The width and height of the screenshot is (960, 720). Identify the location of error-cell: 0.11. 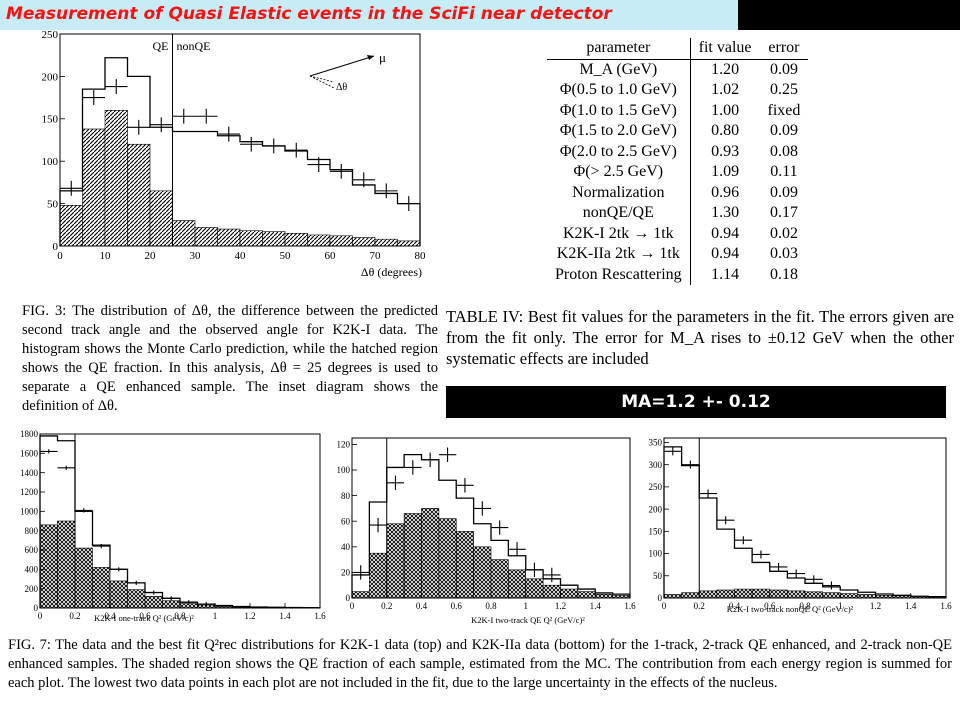
(784, 171).